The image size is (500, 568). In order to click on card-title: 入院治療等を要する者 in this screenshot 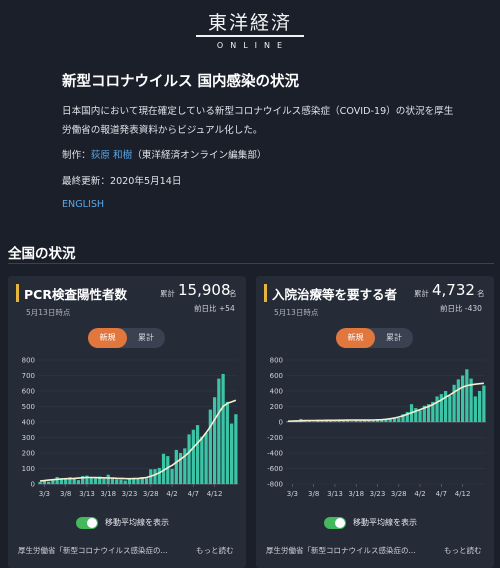, I will do `click(335, 294)`.